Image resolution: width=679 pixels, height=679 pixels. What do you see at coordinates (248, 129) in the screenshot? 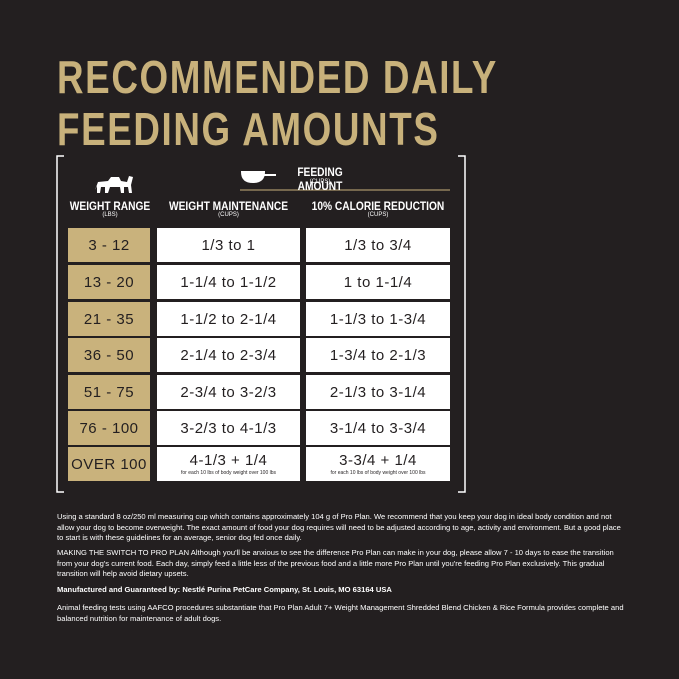
I see `title-line: FEEDING AMOUNTS` at bounding box center [248, 129].